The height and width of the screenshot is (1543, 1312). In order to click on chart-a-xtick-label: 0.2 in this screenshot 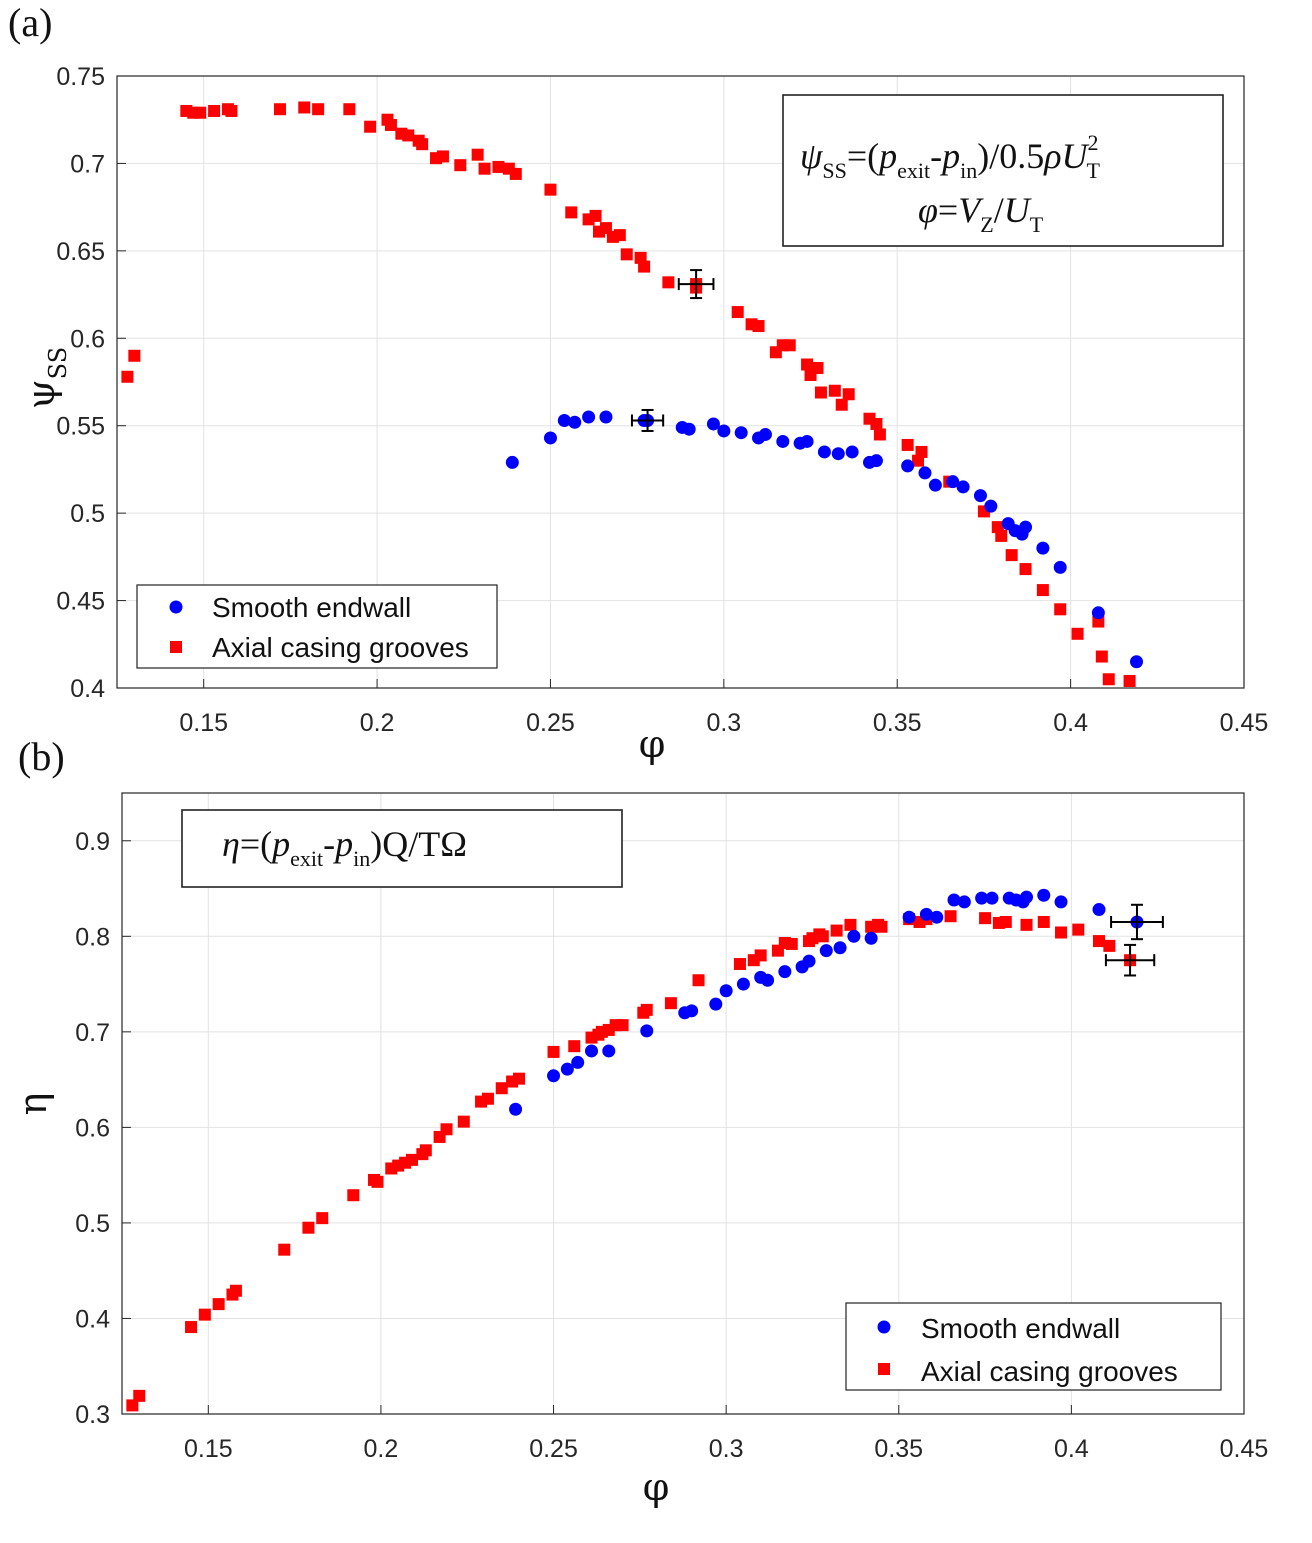, I will do `click(377, 723)`.